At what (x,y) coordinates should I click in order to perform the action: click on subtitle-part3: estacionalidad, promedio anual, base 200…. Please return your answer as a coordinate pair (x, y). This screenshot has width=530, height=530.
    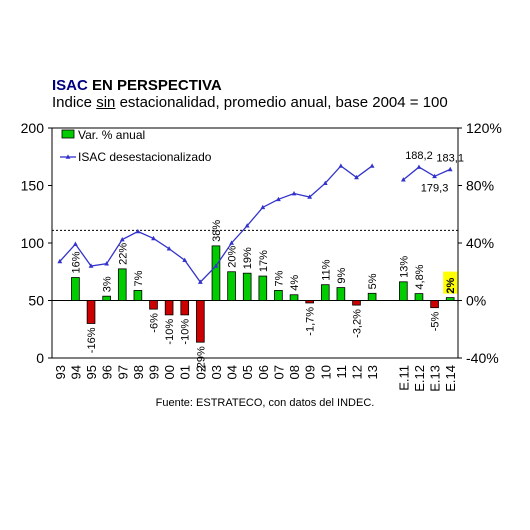
    Looking at the image, I should click on (283, 102).